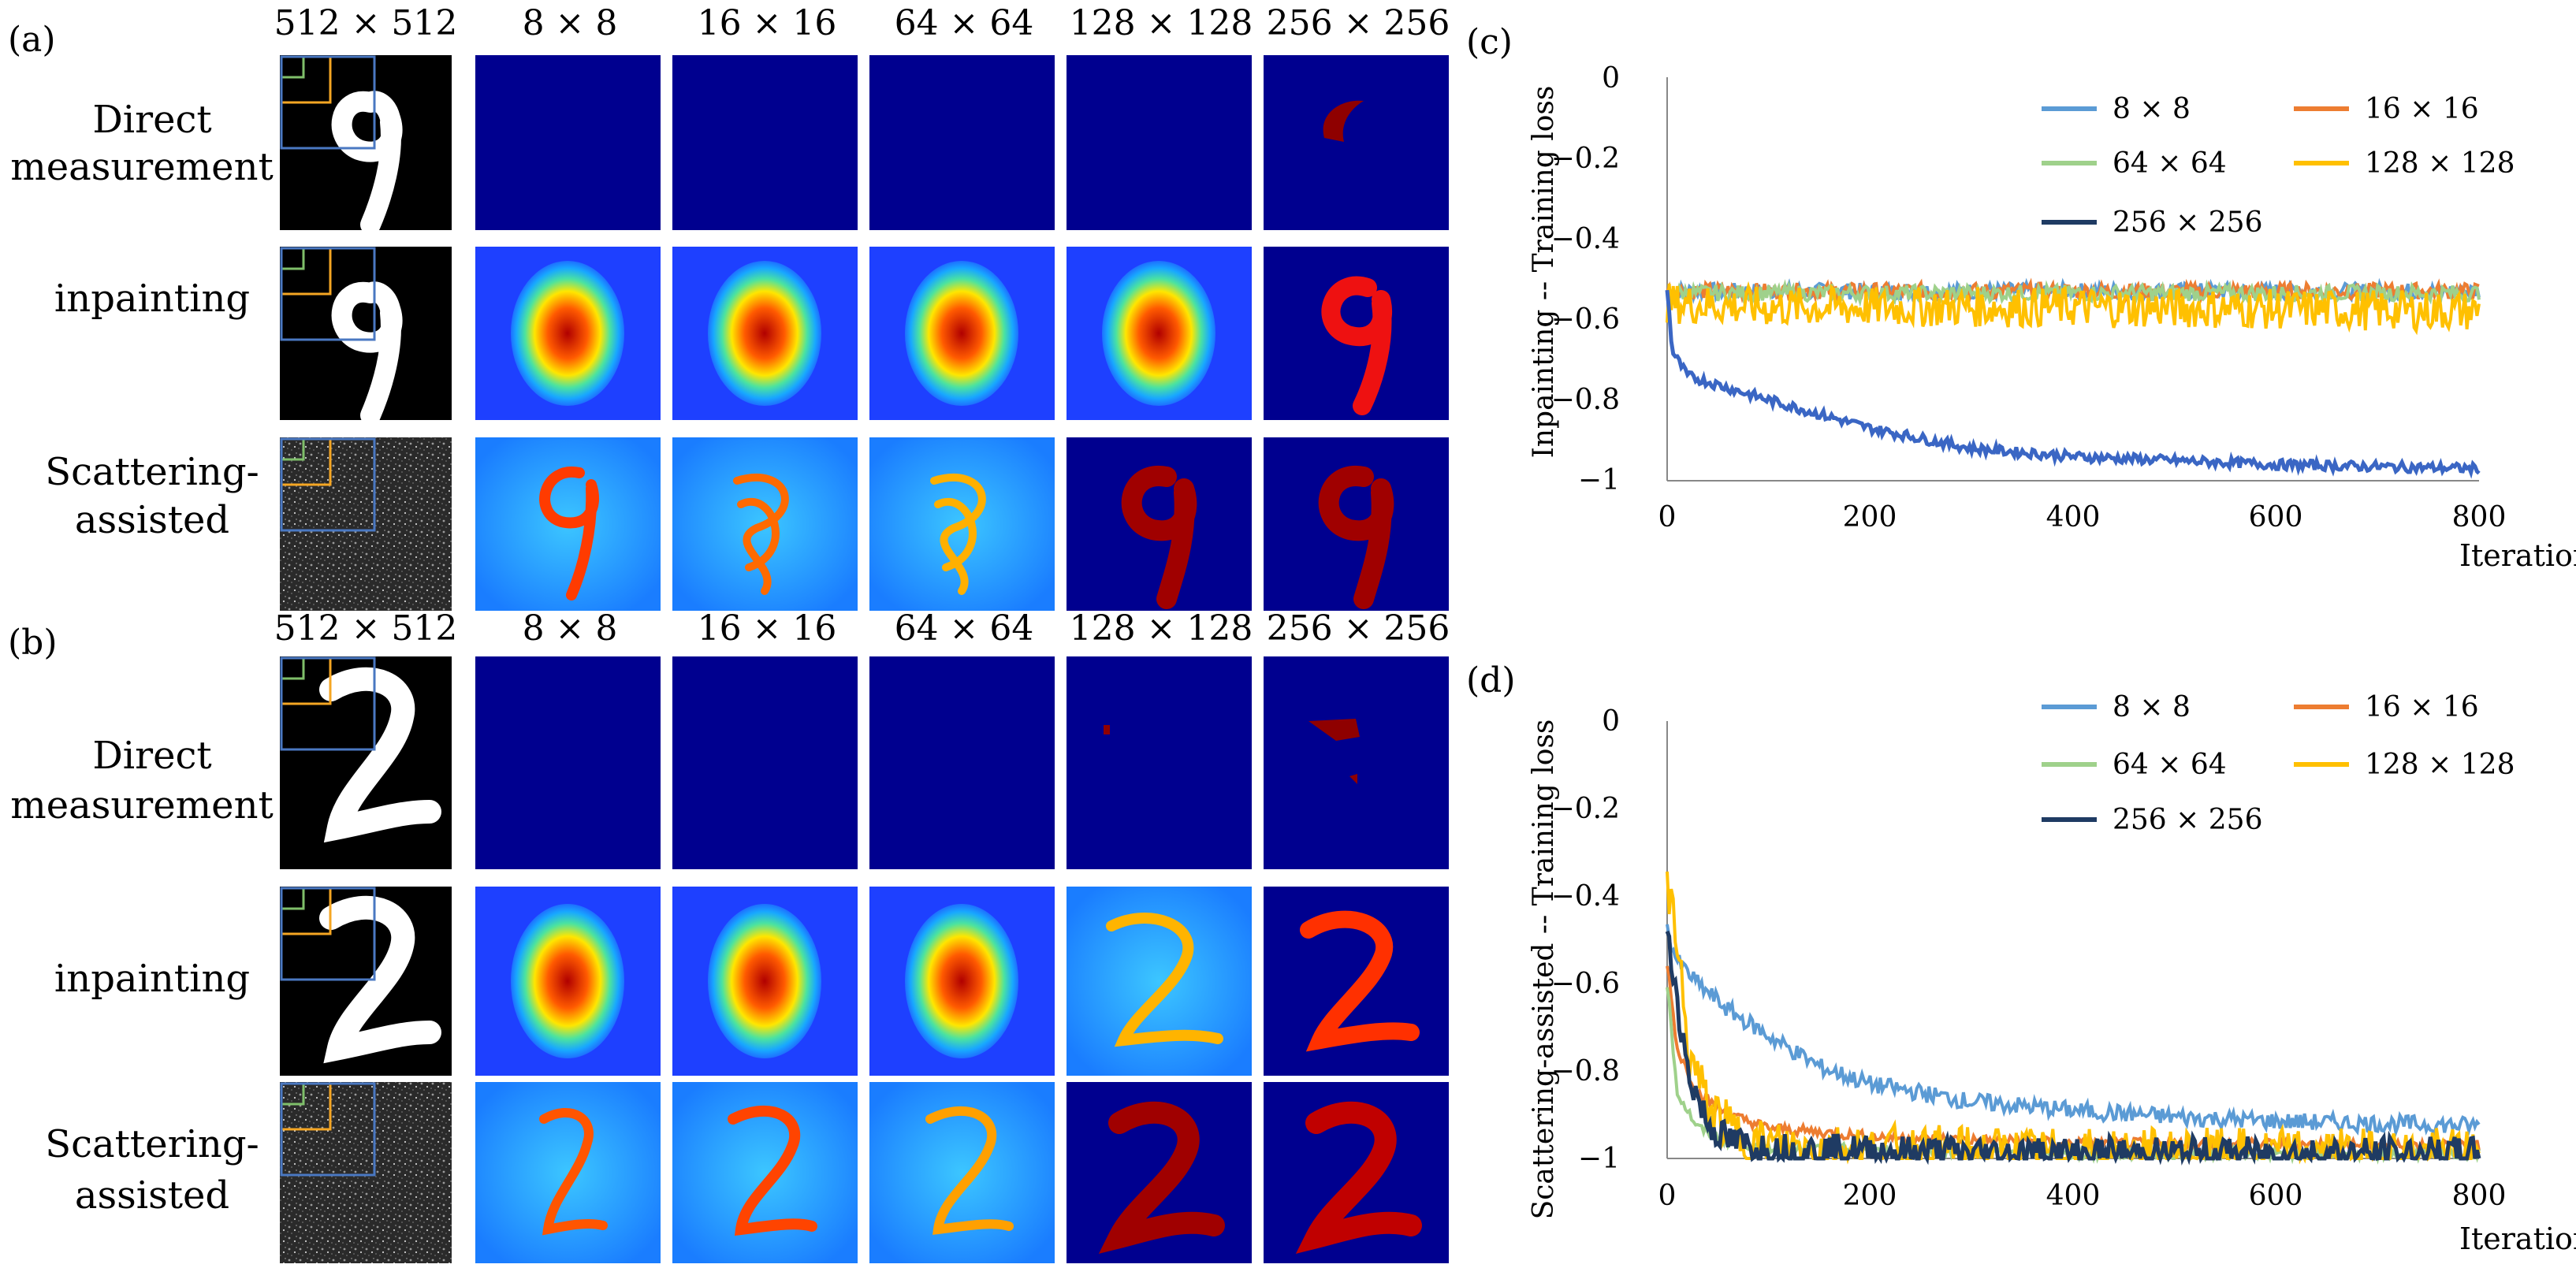 The height and width of the screenshot is (1268, 2576). I want to click on chart-c-panel-label: (c), so click(1489, 42).